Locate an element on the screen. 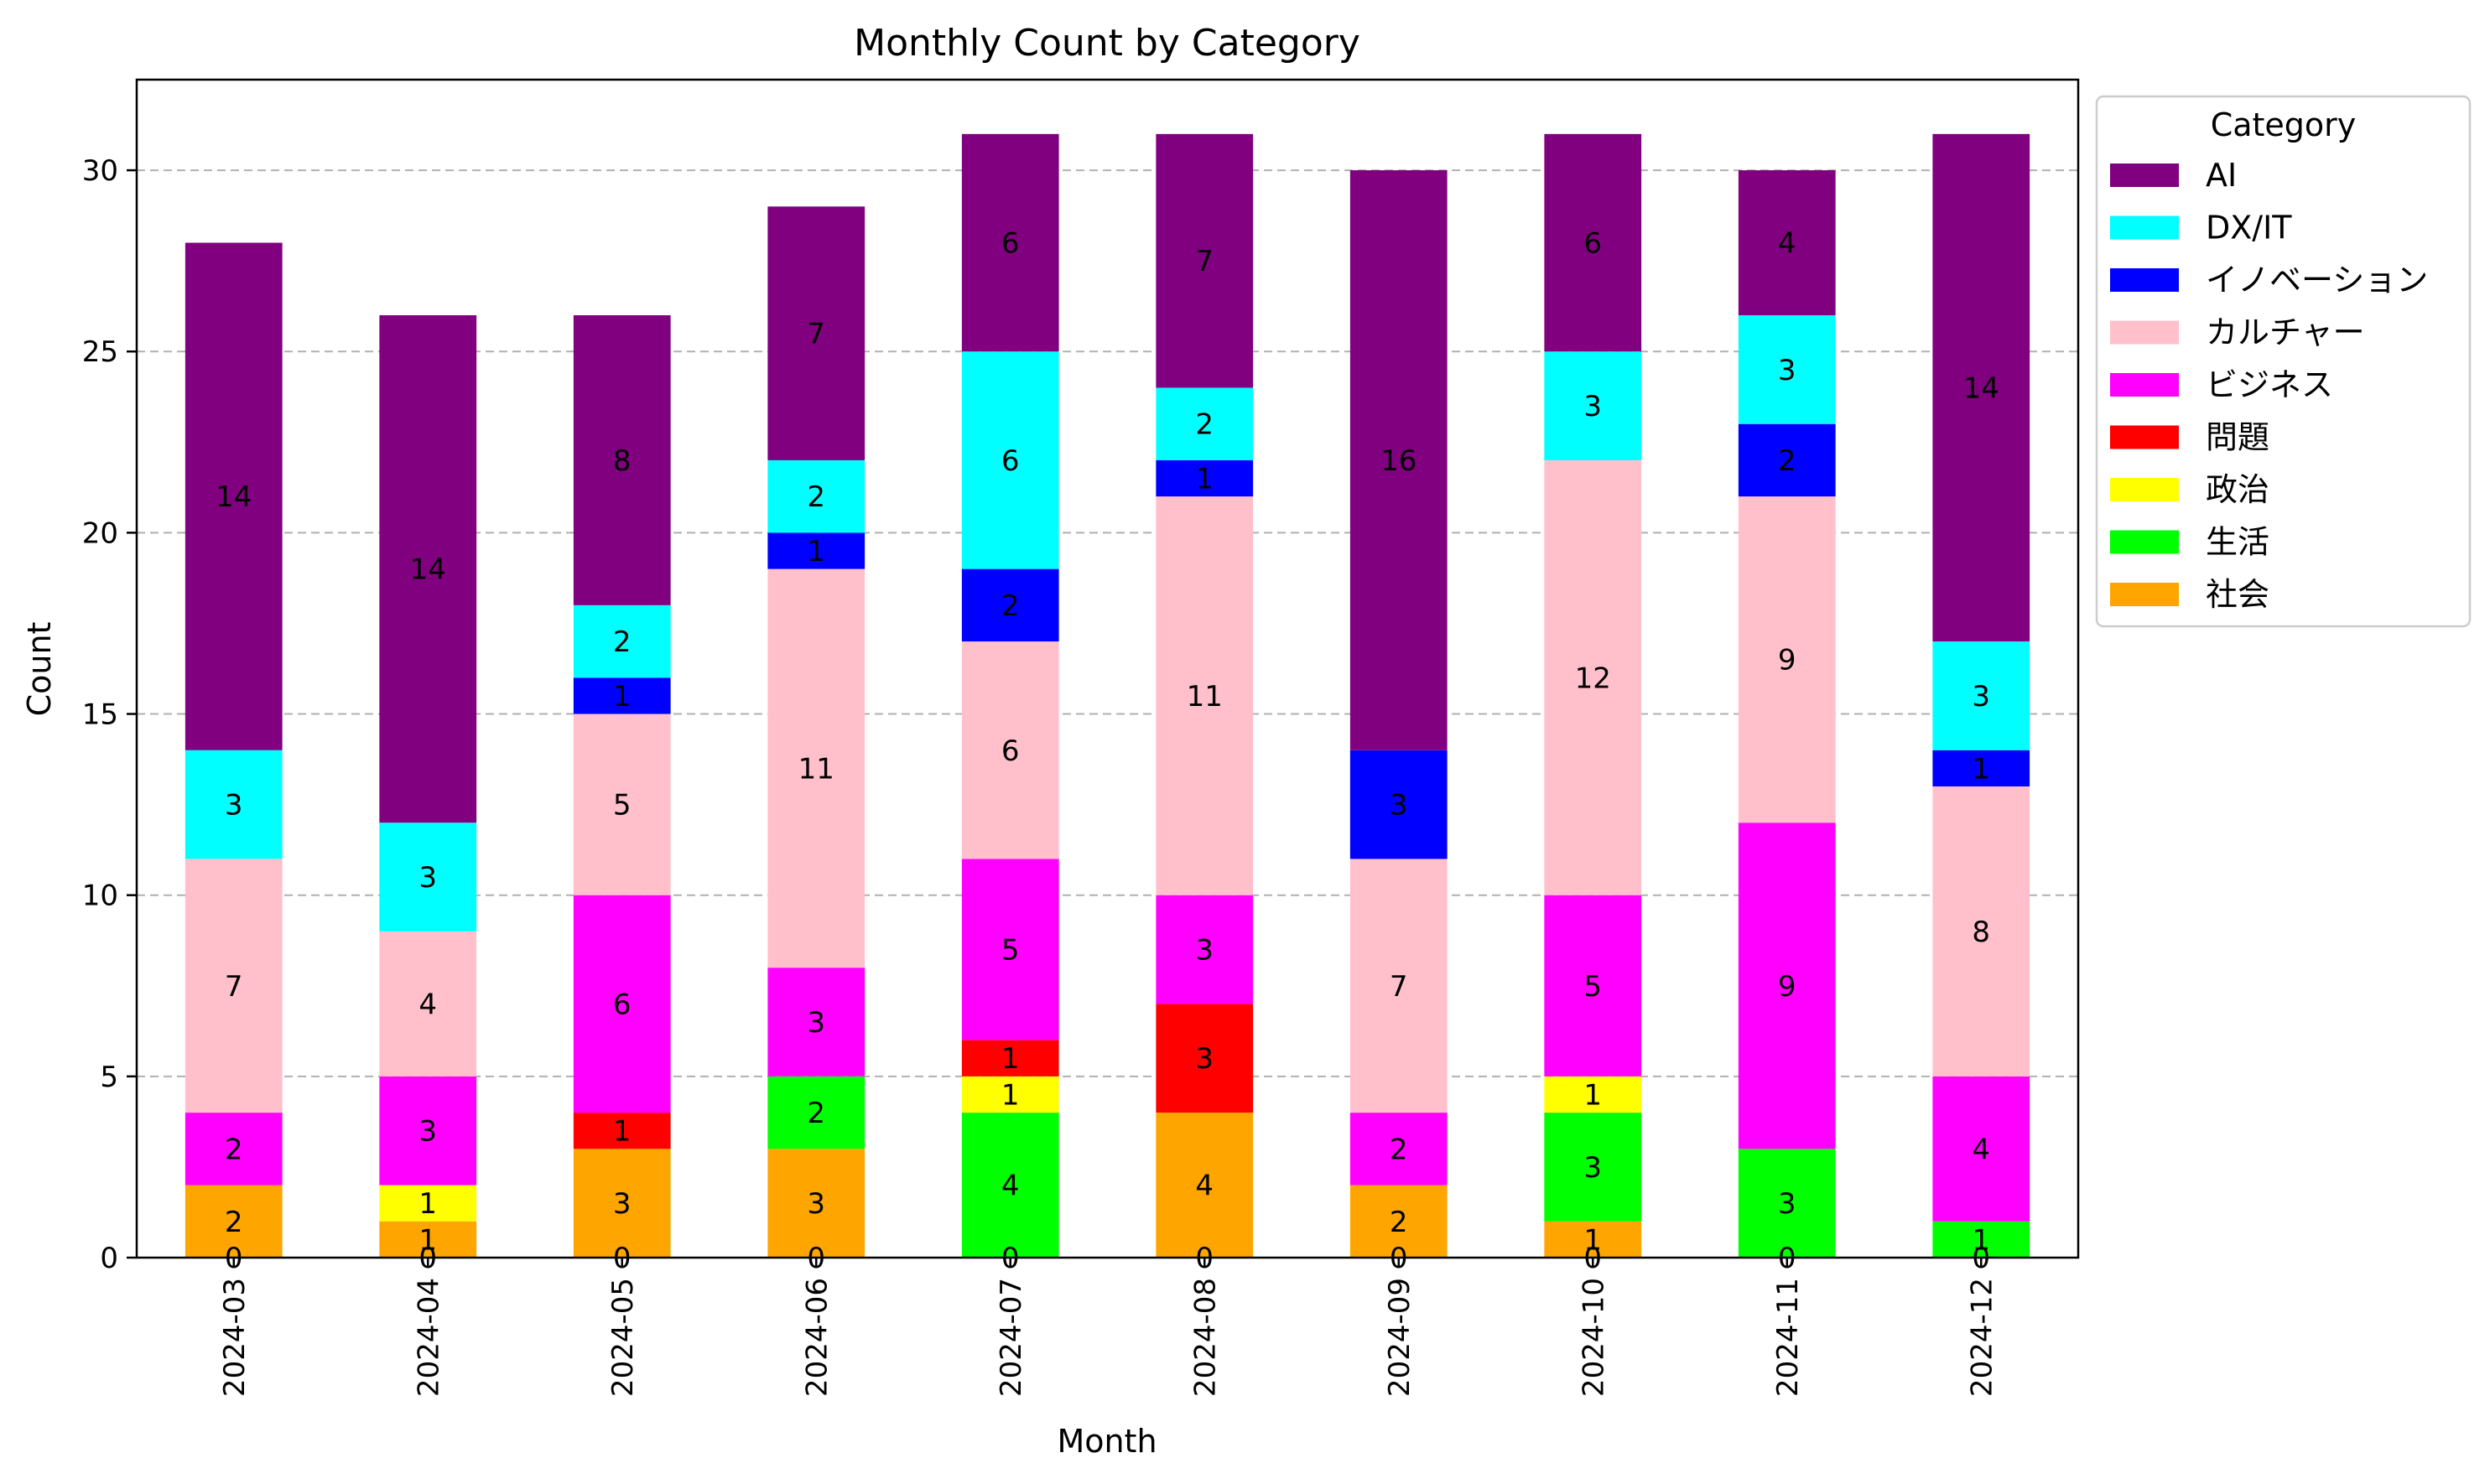 The height and width of the screenshot is (1484, 2490). x-tick-label: 2024-12 is located at coordinates (1982, 1337).